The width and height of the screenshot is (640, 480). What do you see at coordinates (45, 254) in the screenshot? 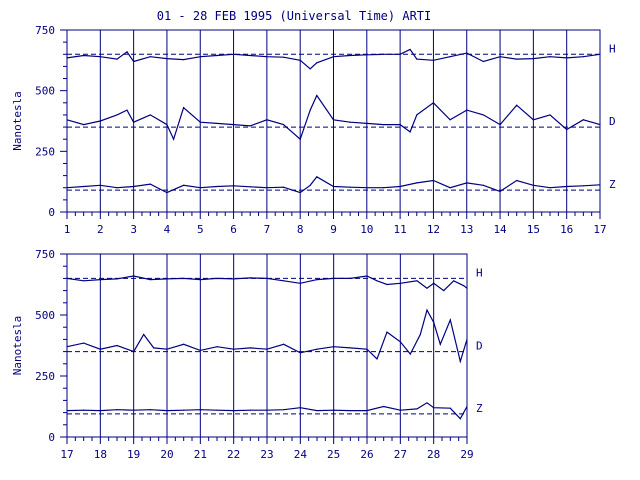
I see `y-tick-label: 750` at bounding box center [45, 254].